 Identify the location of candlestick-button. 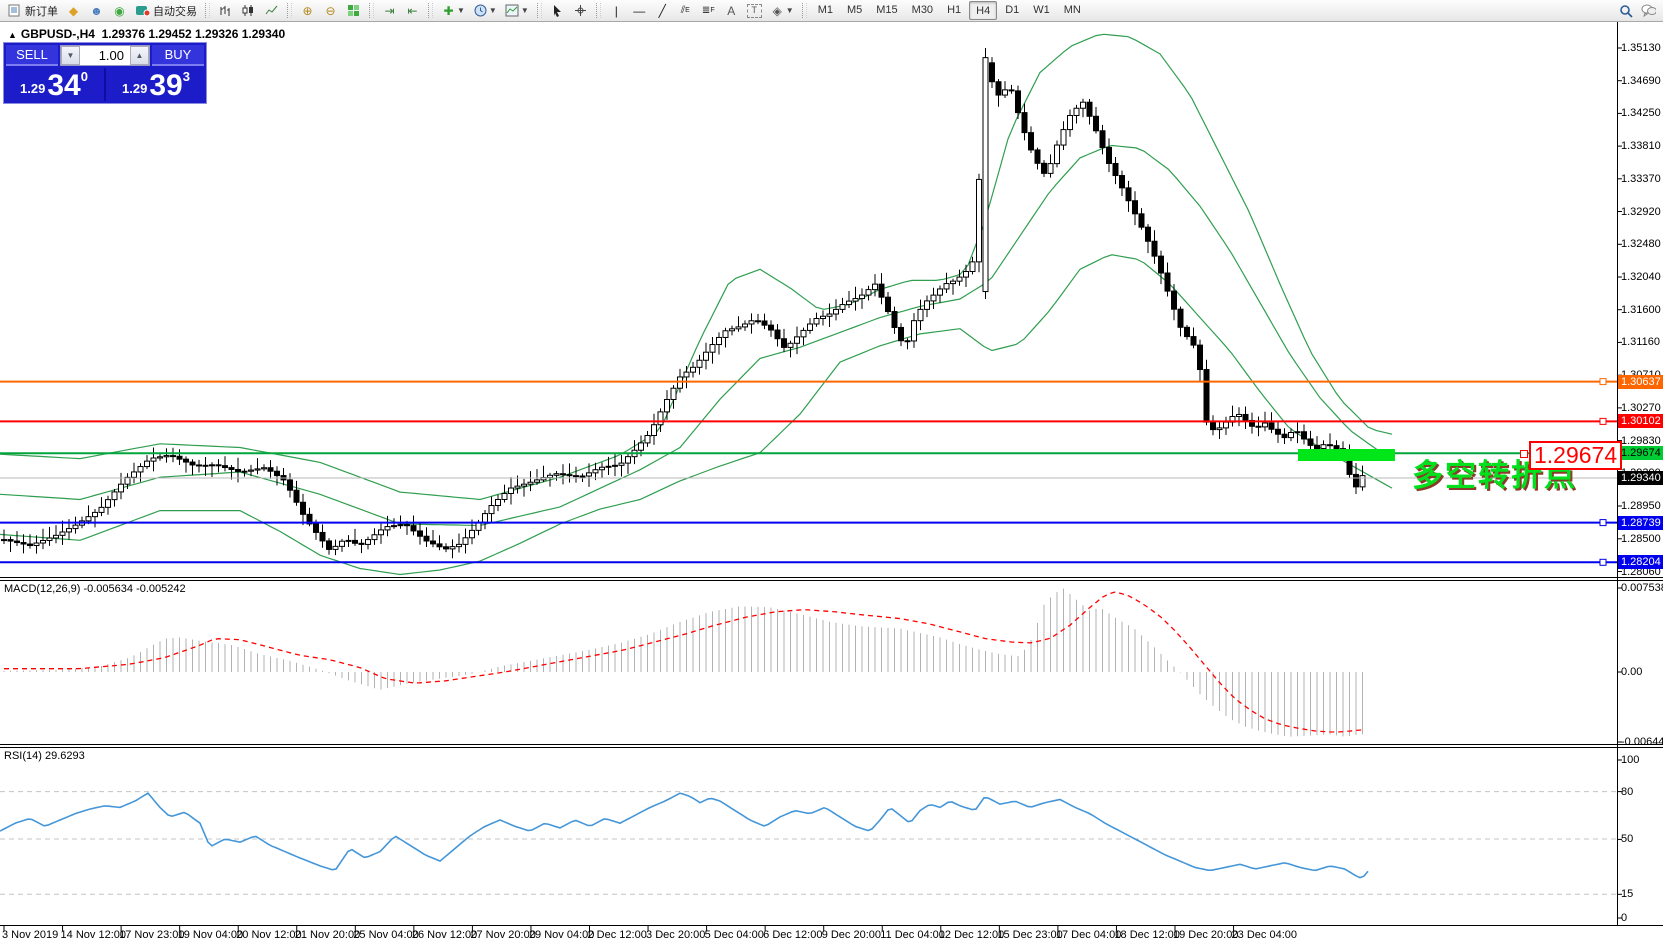
(248, 11).